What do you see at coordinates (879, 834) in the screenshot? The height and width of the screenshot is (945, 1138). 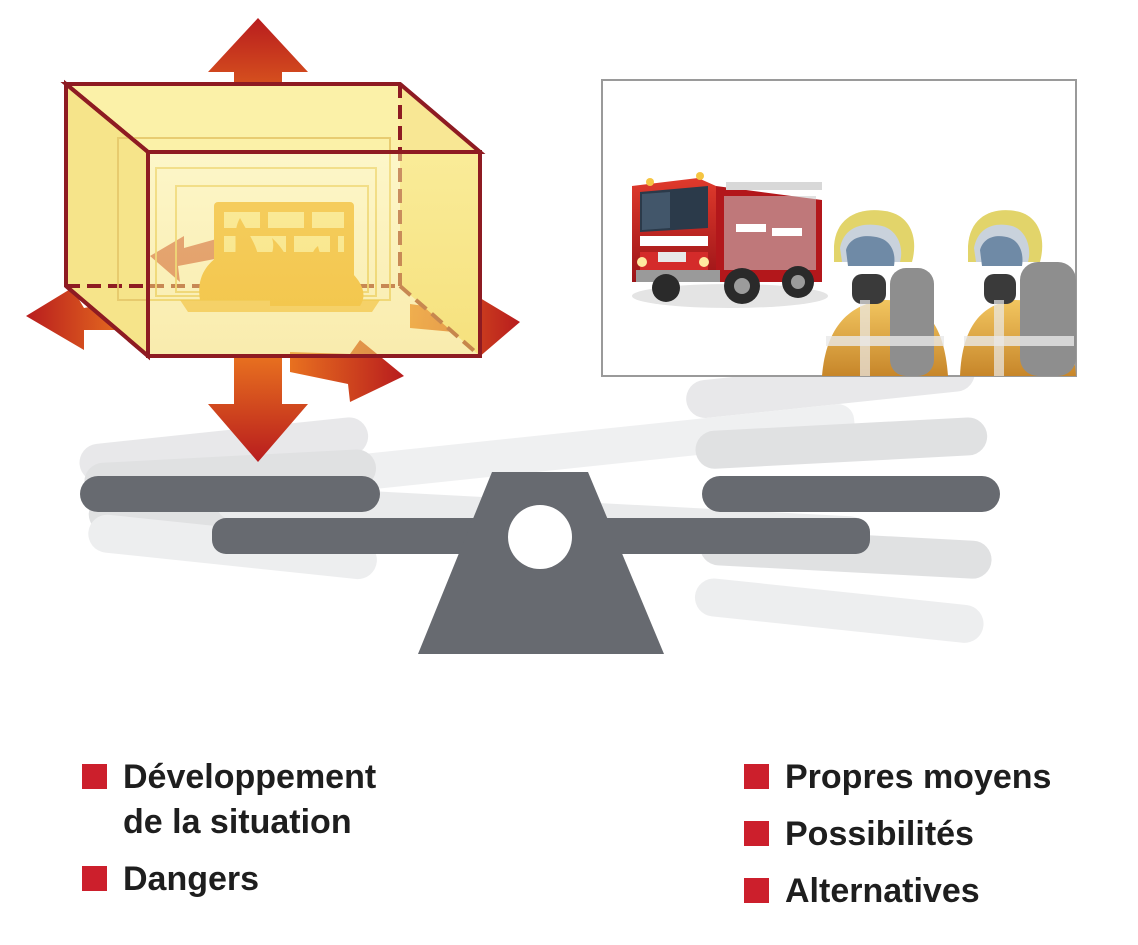 I see `legend-label: Possibilités` at bounding box center [879, 834].